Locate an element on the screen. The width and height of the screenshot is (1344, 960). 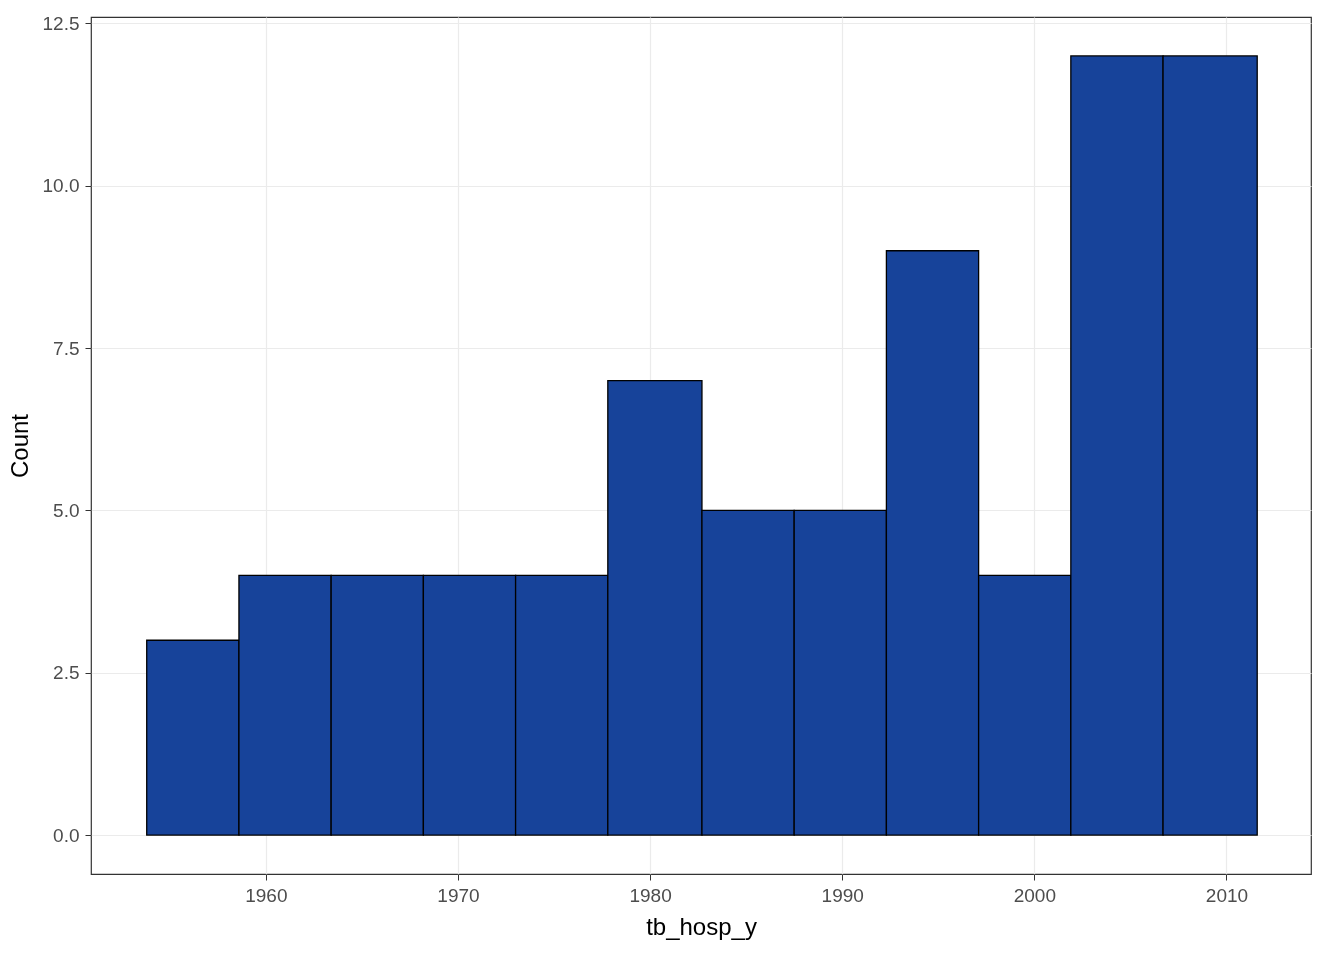
x-tick-label: 1980 is located at coordinates (650, 895).